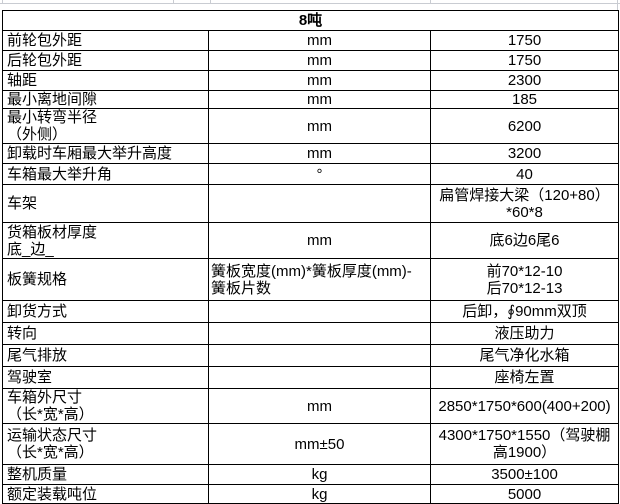 This screenshot has height=504, width=620. I want to click on spec-value-cell: 座椅左置, so click(524, 377).